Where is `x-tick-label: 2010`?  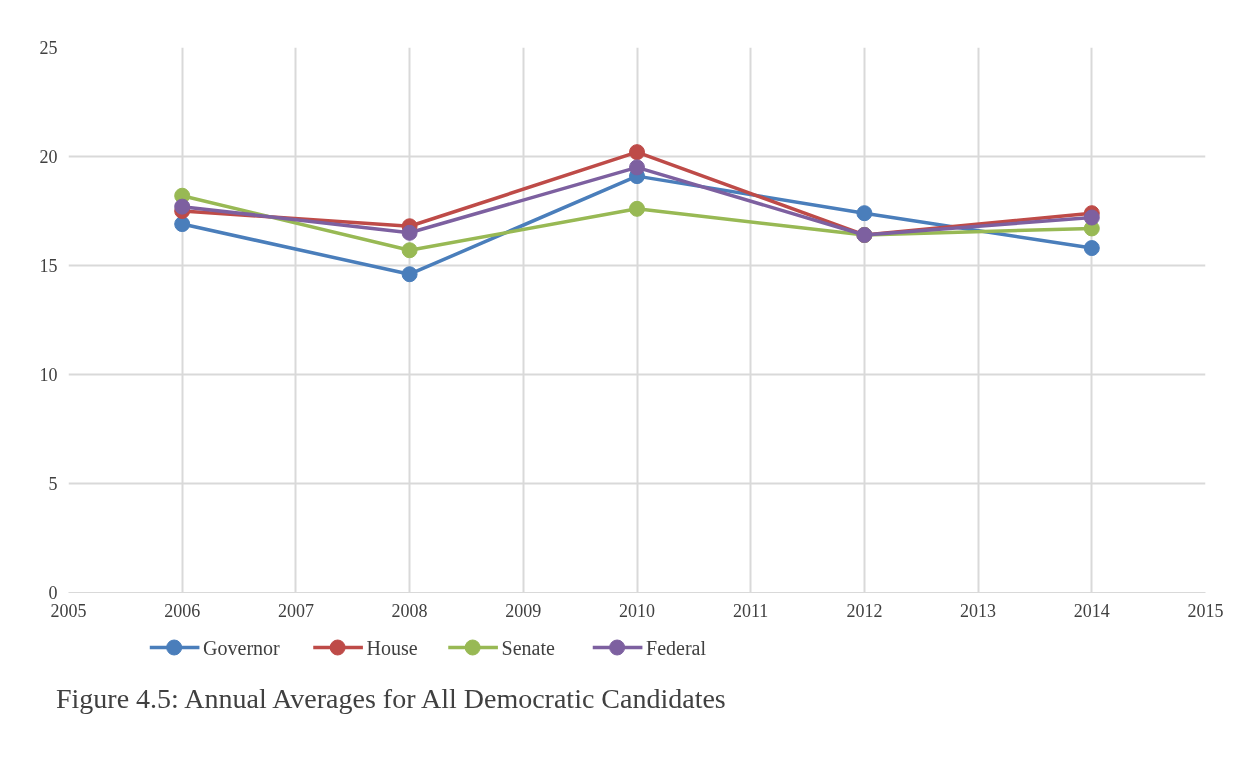 x-tick-label: 2010 is located at coordinates (637, 610).